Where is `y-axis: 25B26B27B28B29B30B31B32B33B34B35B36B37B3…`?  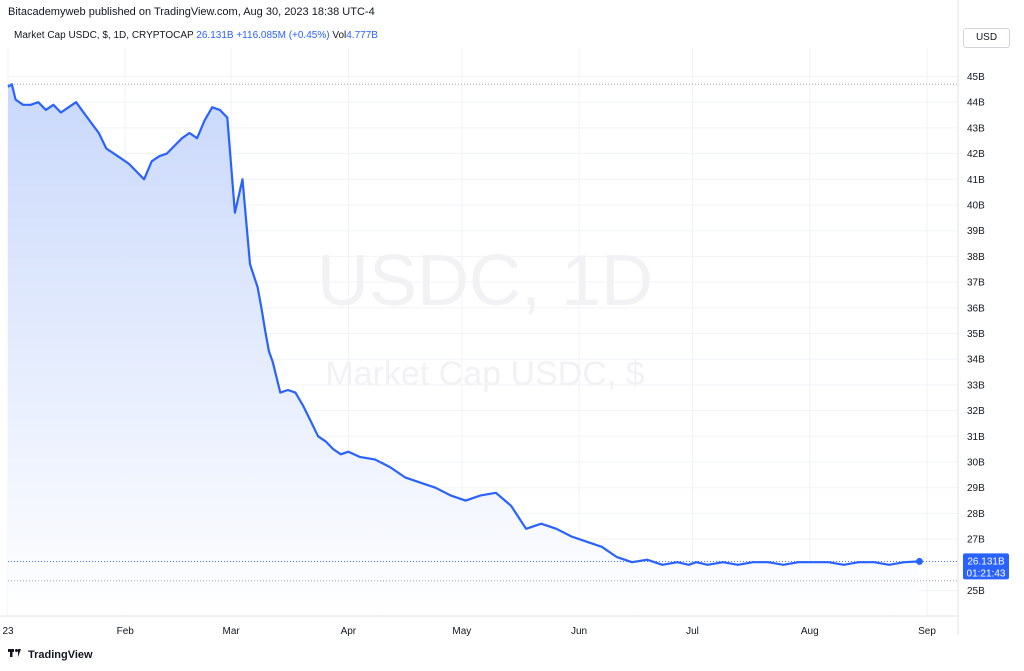 y-axis: 25B26B27B28B29B30B31B32B33B34B35B36B37B3… is located at coordinates (971, 317).